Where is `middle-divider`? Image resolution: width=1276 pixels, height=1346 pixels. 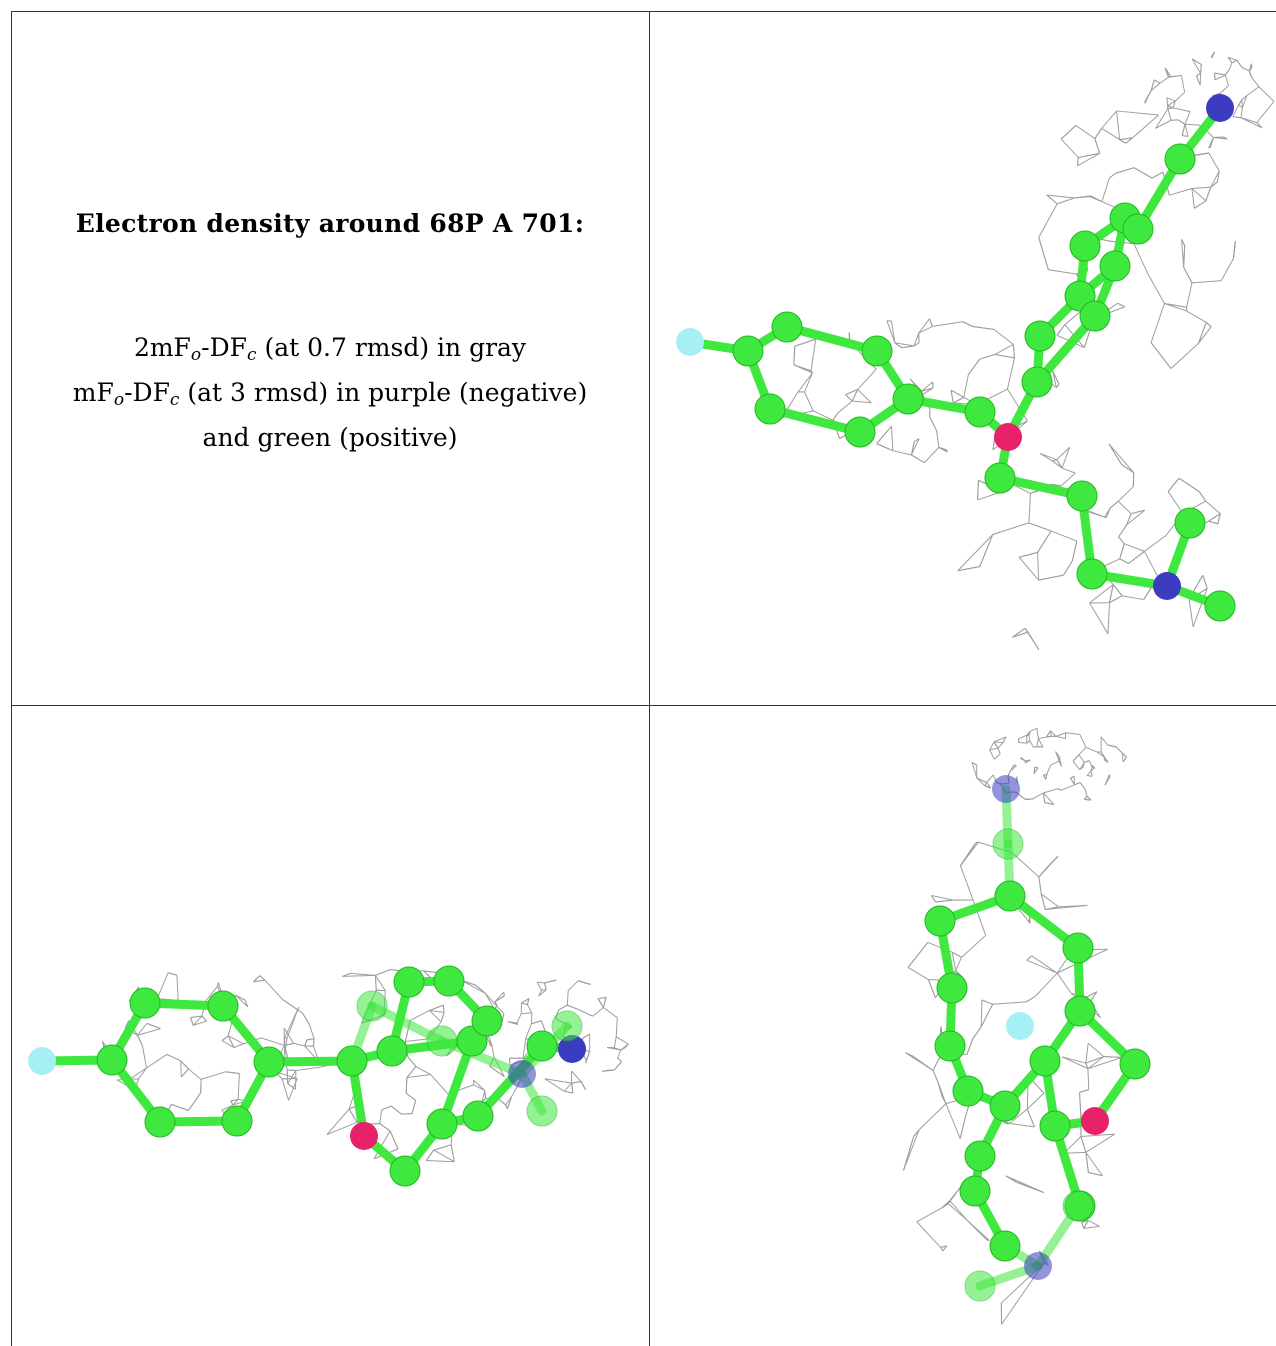
middle-divider is located at coordinates (643, 705).